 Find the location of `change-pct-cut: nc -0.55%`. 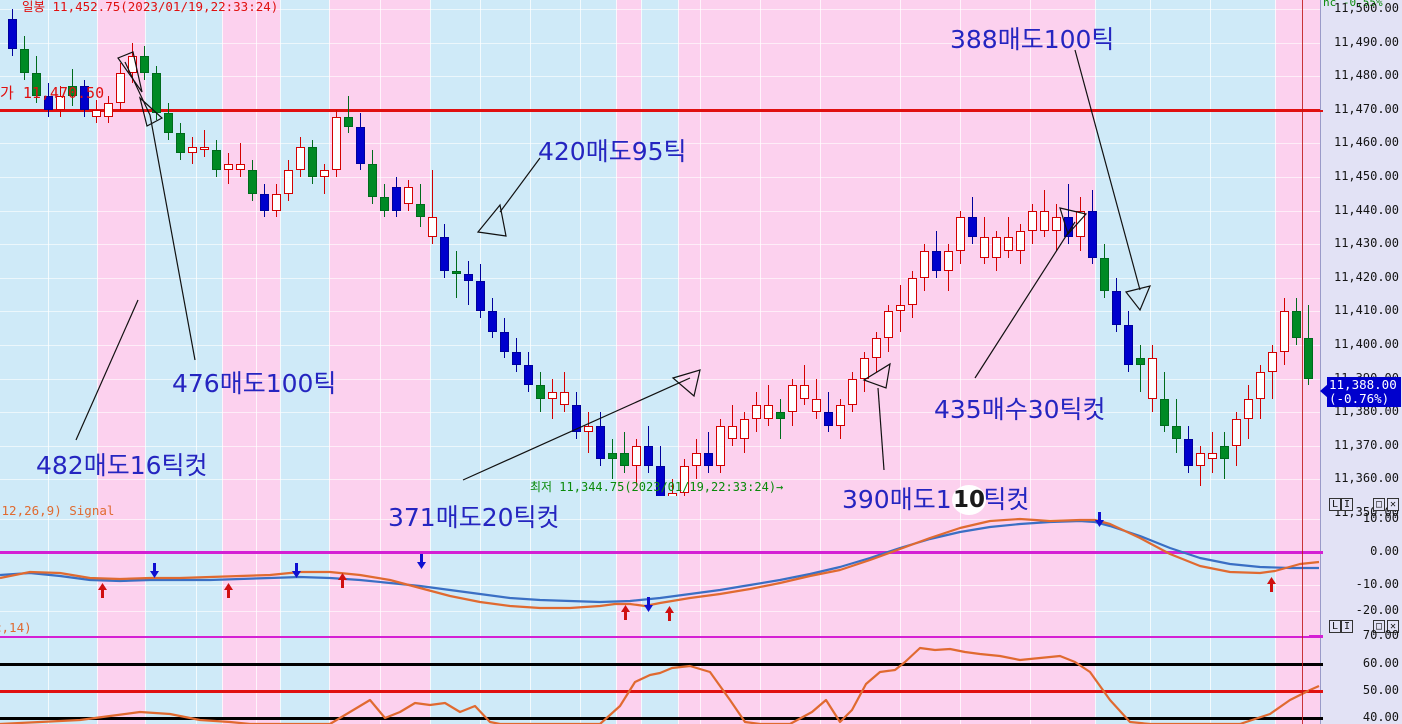

change-pct-cut: nc -0.55% is located at coordinates (1353, 4).